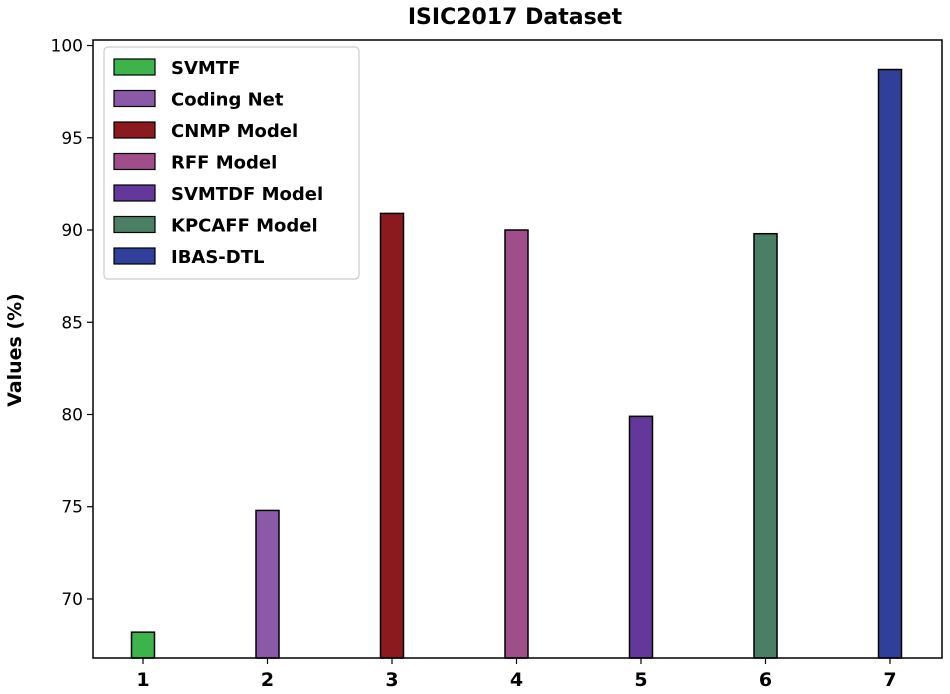  What do you see at coordinates (515, 17) in the screenshot?
I see `chart-title: ISIC2017 Dataset` at bounding box center [515, 17].